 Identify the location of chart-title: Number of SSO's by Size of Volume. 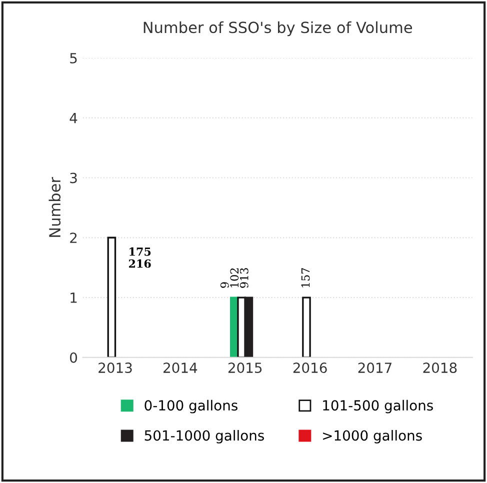
(278, 28).